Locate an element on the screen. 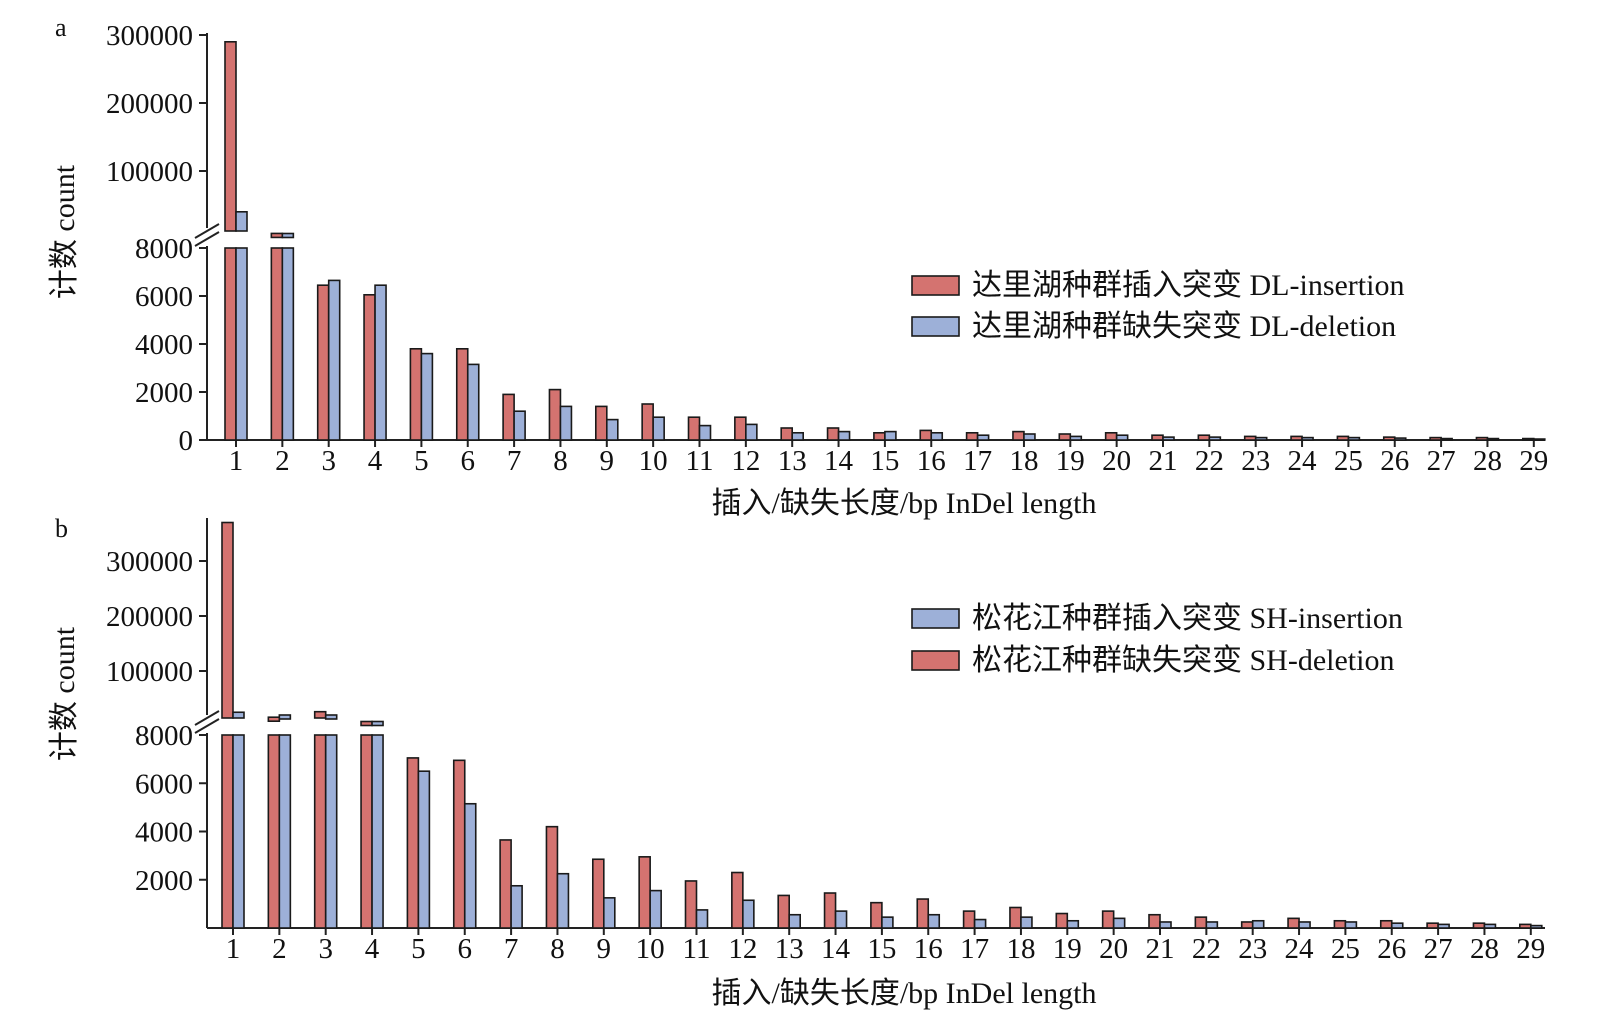 This screenshot has height=1028, width=1599. x-tick-label: 6 is located at coordinates (465, 949).